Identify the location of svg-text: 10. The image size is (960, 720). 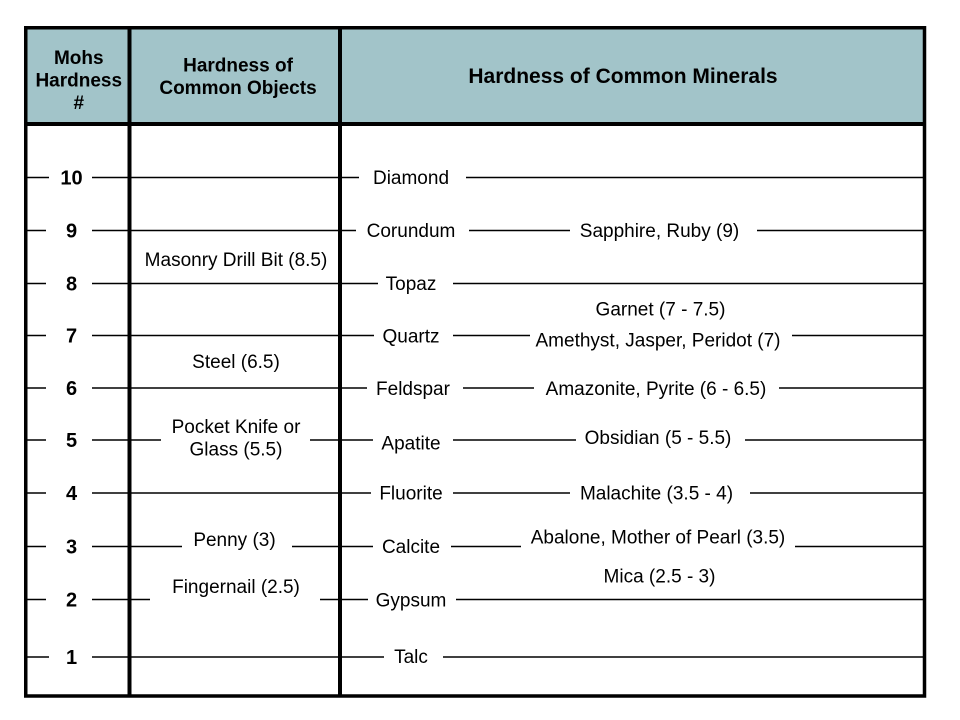
(71, 179).